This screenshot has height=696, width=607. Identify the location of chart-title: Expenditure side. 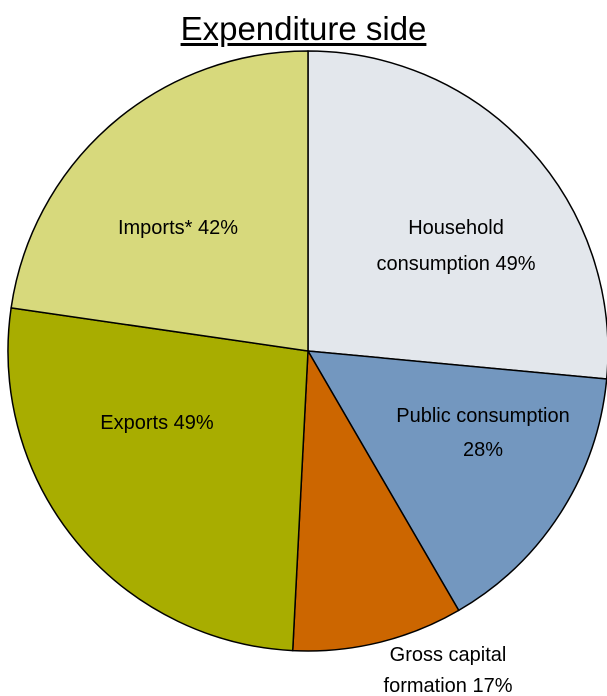
(303, 28).